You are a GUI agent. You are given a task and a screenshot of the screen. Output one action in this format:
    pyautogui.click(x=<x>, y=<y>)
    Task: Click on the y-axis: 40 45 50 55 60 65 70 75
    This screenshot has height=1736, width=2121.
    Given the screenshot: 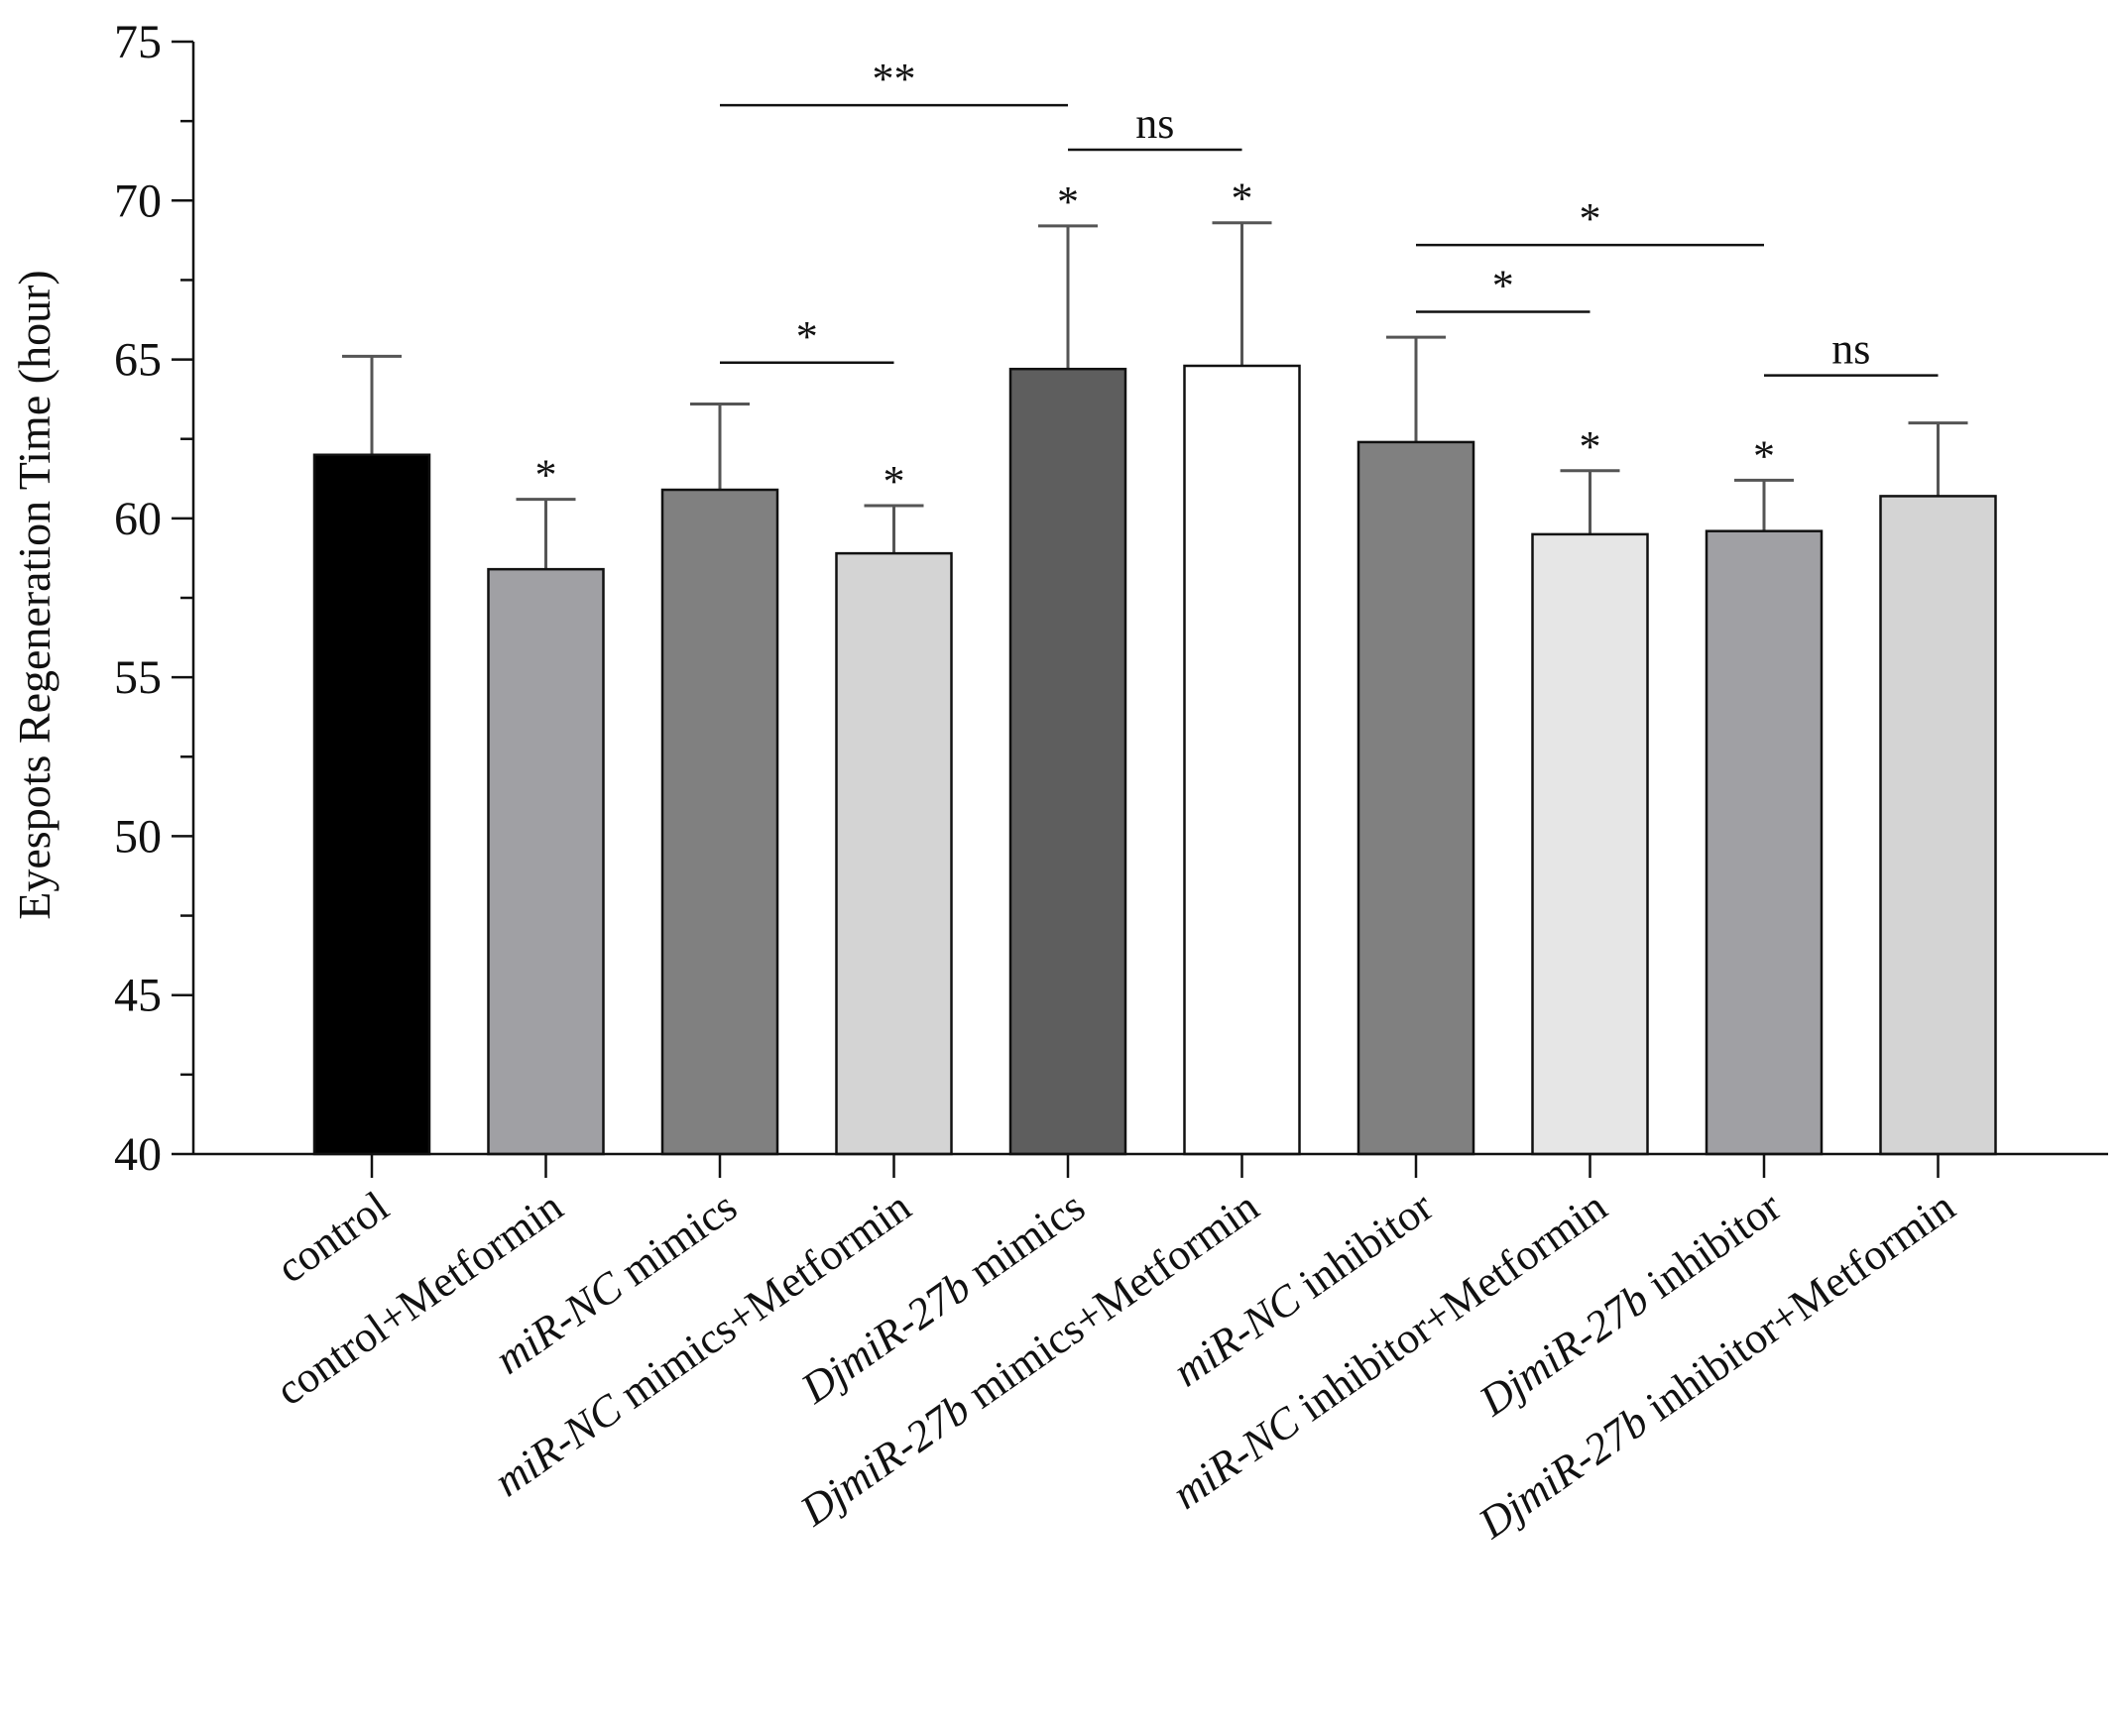 What is the action you would take?
    pyautogui.click(x=154, y=598)
    